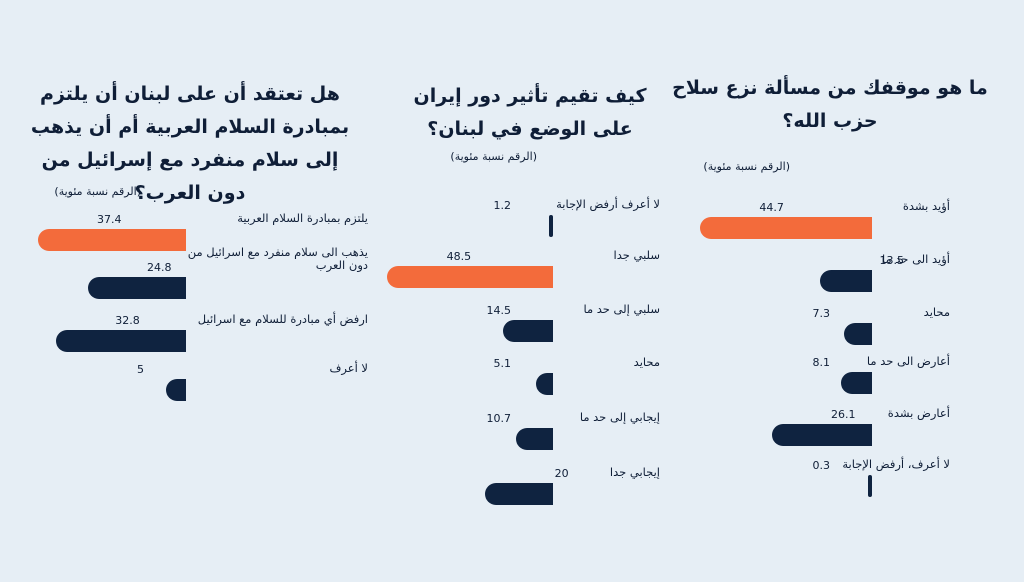 The width and height of the screenshot is (1024, 582). I want to click on category-label: ارفض أي مبادرة للسلام مع اسرائيل, so click(282, 319).